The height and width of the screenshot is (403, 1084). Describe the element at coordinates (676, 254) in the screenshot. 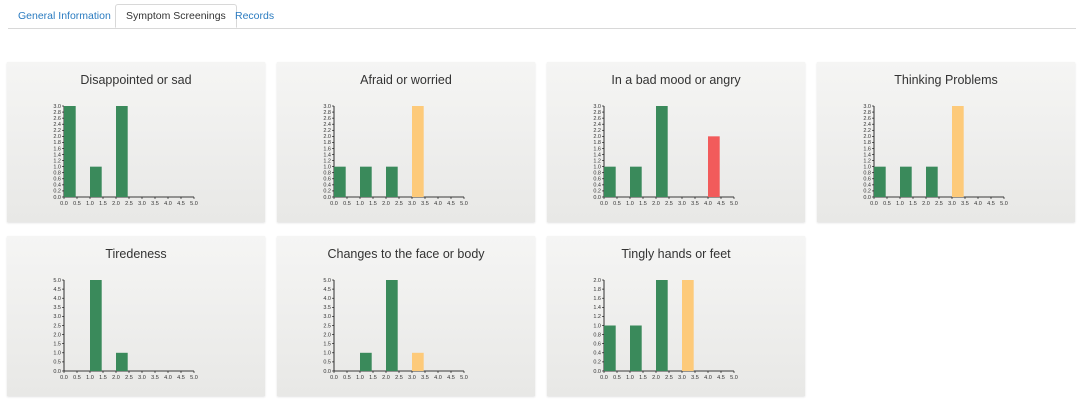

I see `chart-title: Tingly hands or feet` at that location.